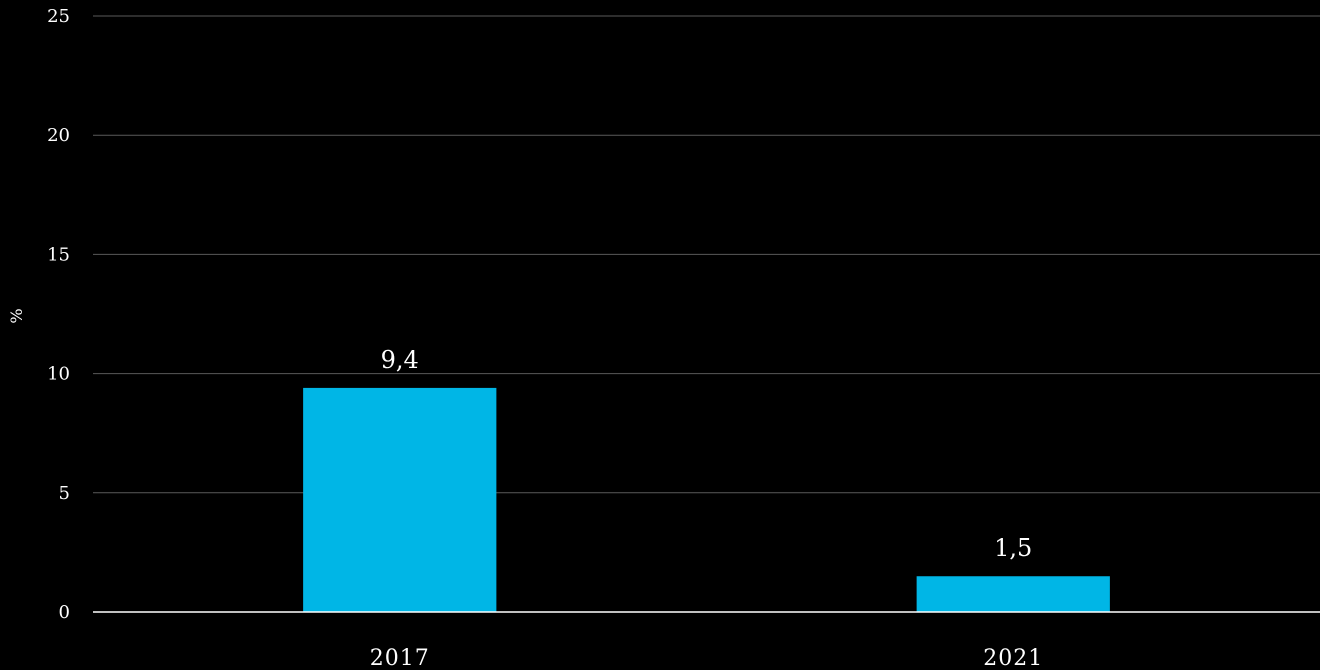 This screenshot has height=670, width=1320. Describe the element at coordinates (64, 493) in the screenshot. I see `y-tick-label: 5` at that location.